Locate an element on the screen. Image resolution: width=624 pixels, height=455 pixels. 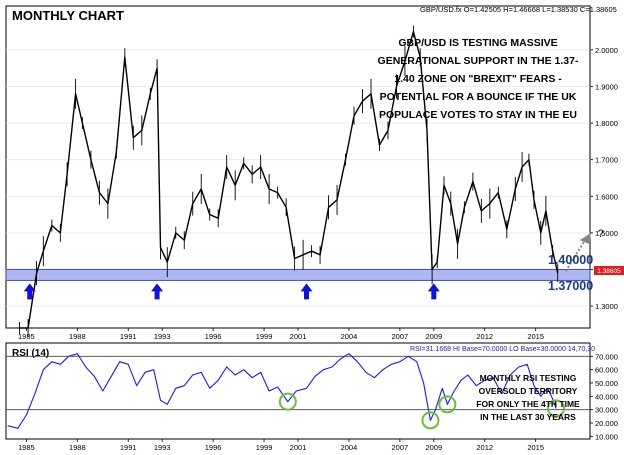
support-low-label: 1.37000 is located at coordinates (570, 286).